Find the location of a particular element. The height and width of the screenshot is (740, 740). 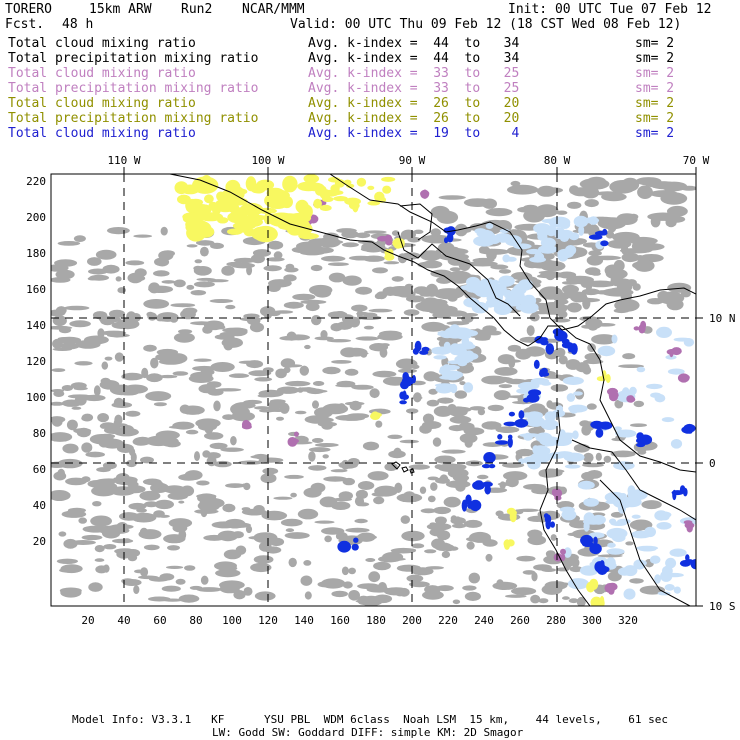

lon-label: 100 W is located at coordinates (267, 160).